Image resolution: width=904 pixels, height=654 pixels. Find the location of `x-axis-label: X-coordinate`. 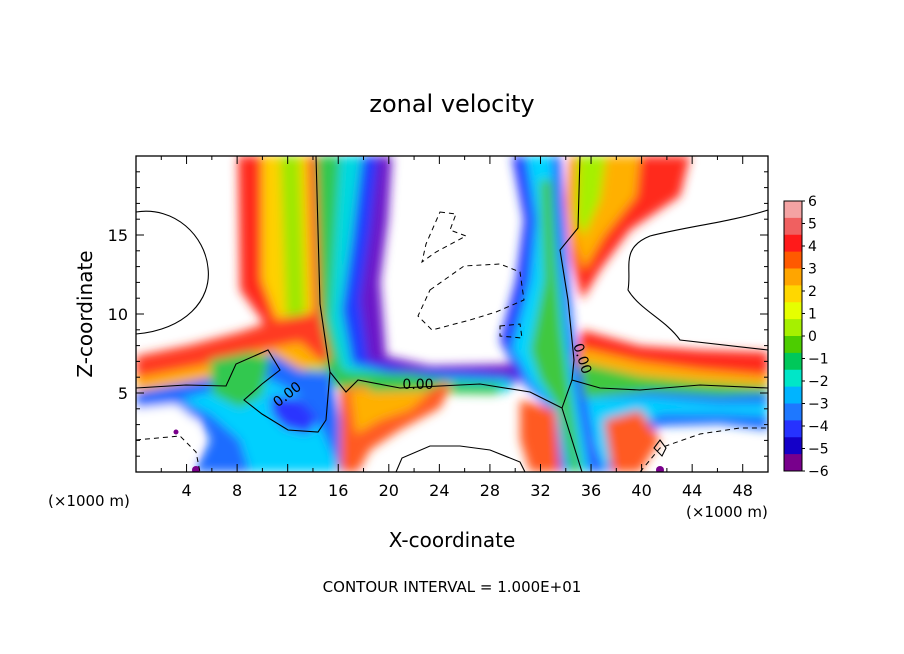

x-axis-label: X-coordinate is located at coordinates (452, 540).